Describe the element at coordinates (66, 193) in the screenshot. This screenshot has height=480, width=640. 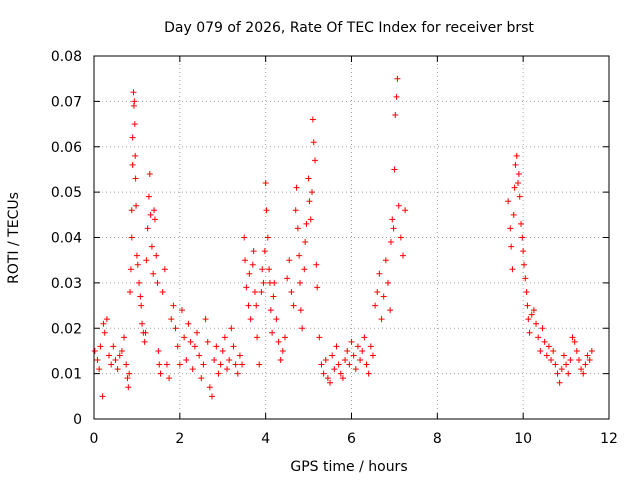
I see `y-tick-label: 0.05` at that location.